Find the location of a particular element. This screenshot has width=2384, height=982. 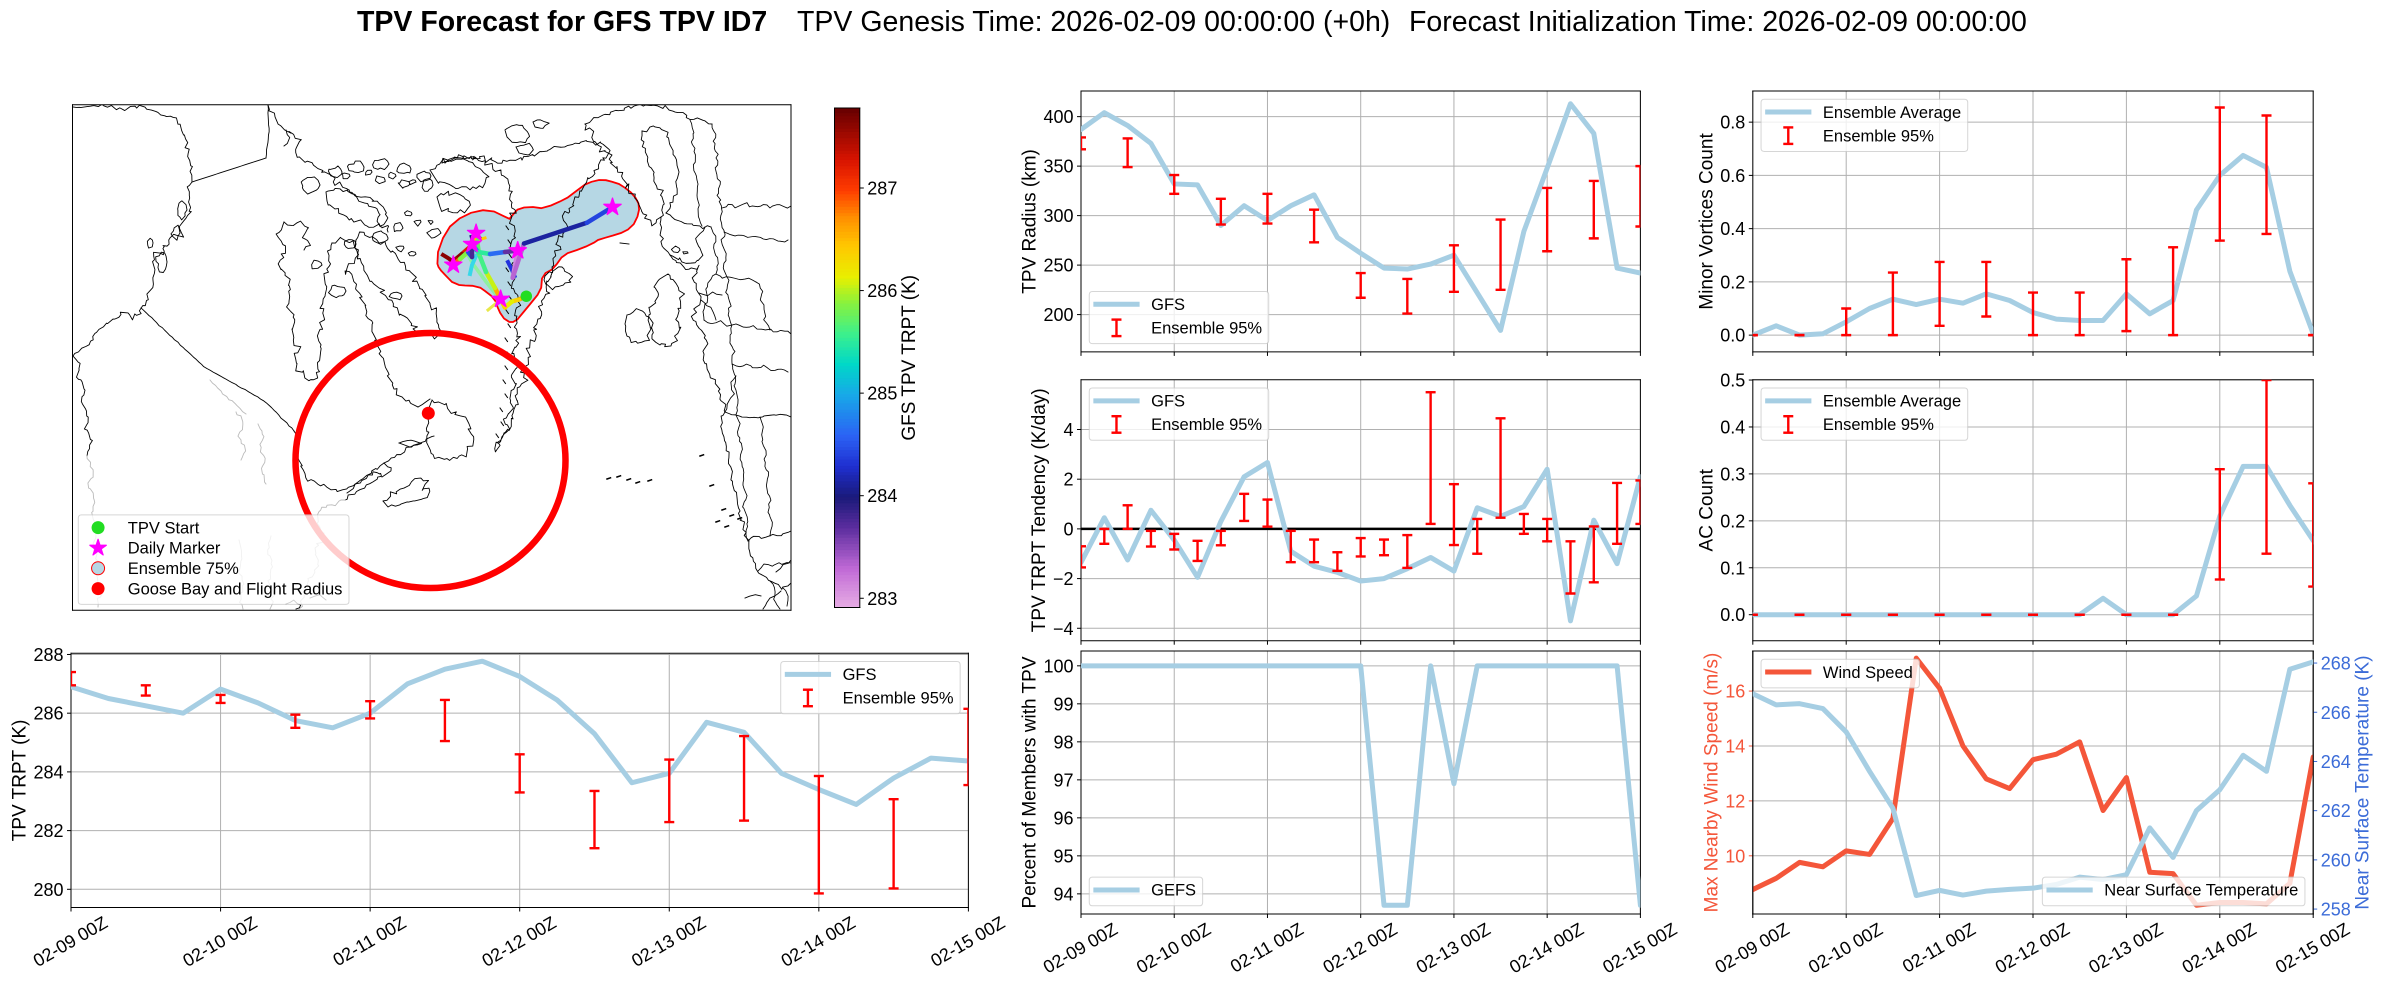

svg-text: TPV Start is located at coordinates (164, 528).